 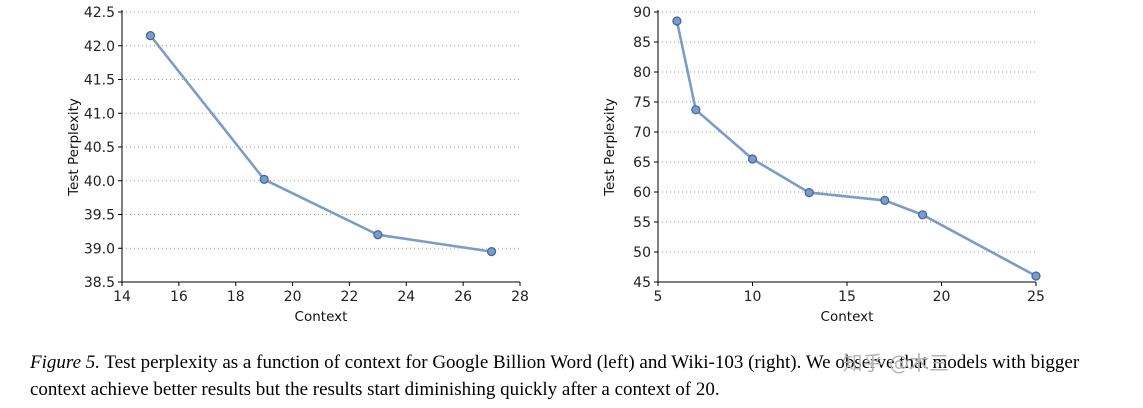 What do you see at coordinates (642, 13) in the screenshot?
I see `svg-text: 90` at bounding box center [642, 13].